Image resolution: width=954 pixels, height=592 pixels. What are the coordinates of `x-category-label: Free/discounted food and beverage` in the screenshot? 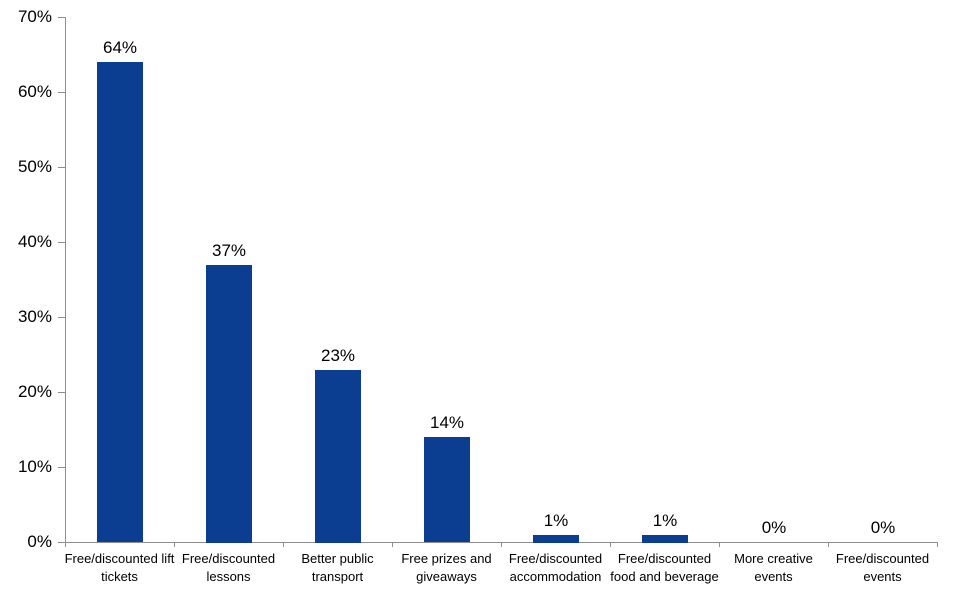 It's located at (664, 567).